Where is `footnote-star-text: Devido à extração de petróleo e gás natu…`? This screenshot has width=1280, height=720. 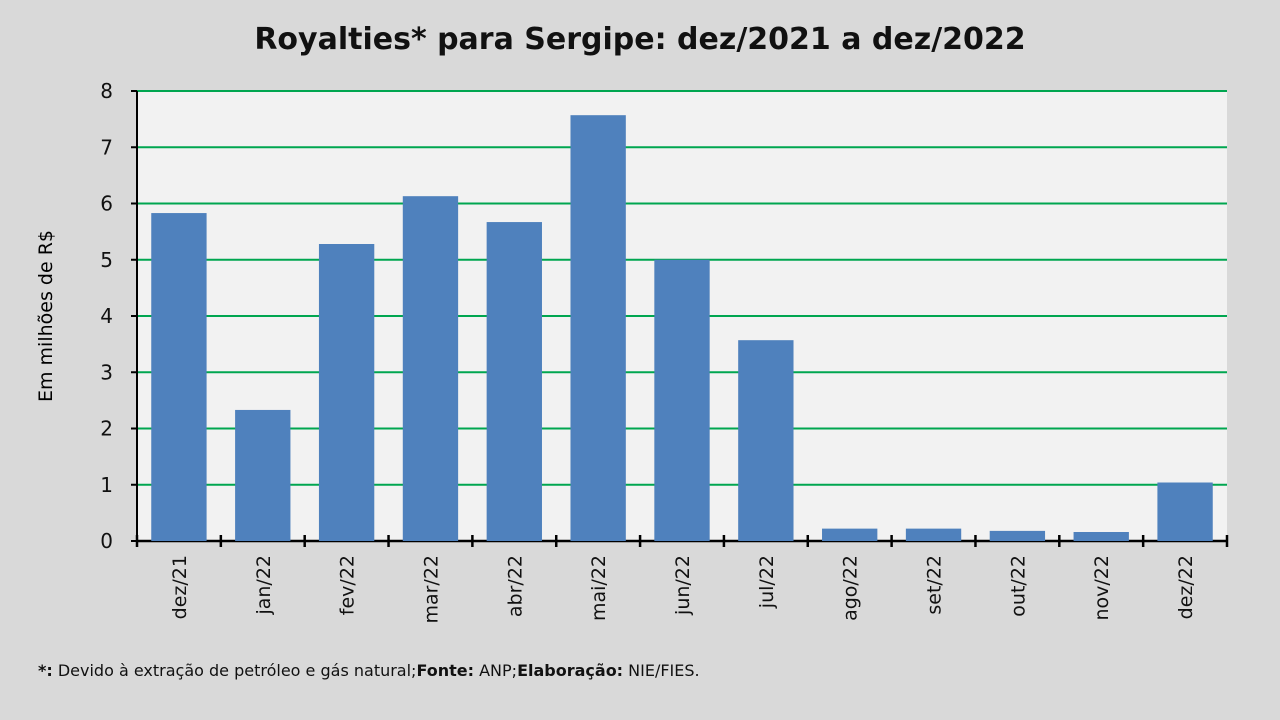
footnote-star-text: Devido à extração de petróleo e gás natu… is located at coordinates (234, 670).